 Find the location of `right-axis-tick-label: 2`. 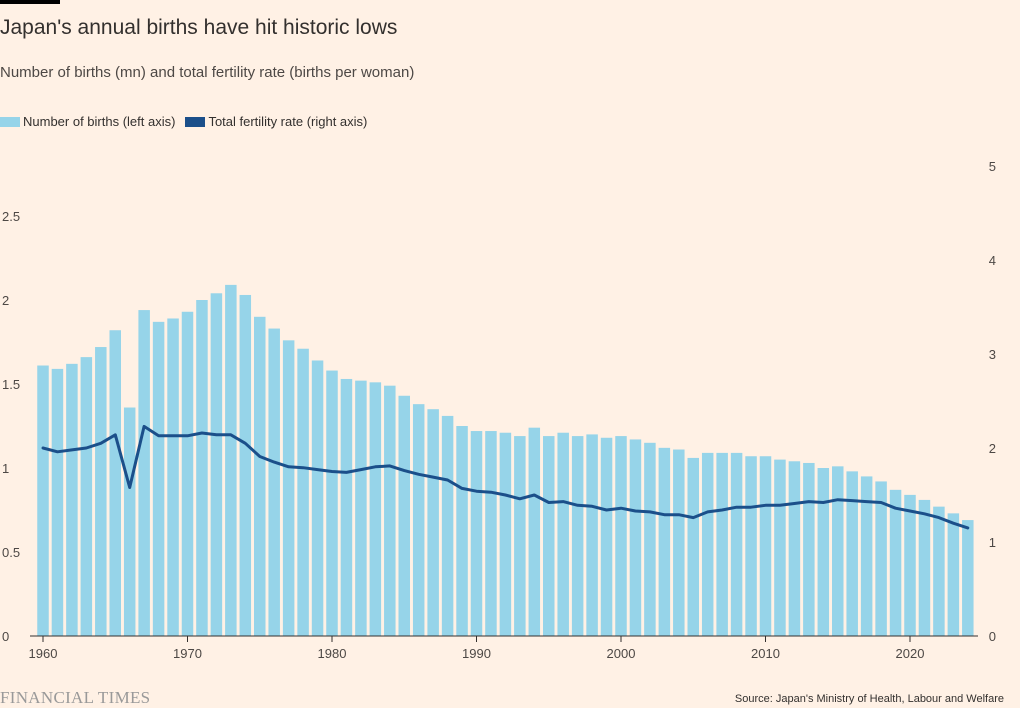

right-axis-tick-label: 2 is located at coordinates (992, 448).